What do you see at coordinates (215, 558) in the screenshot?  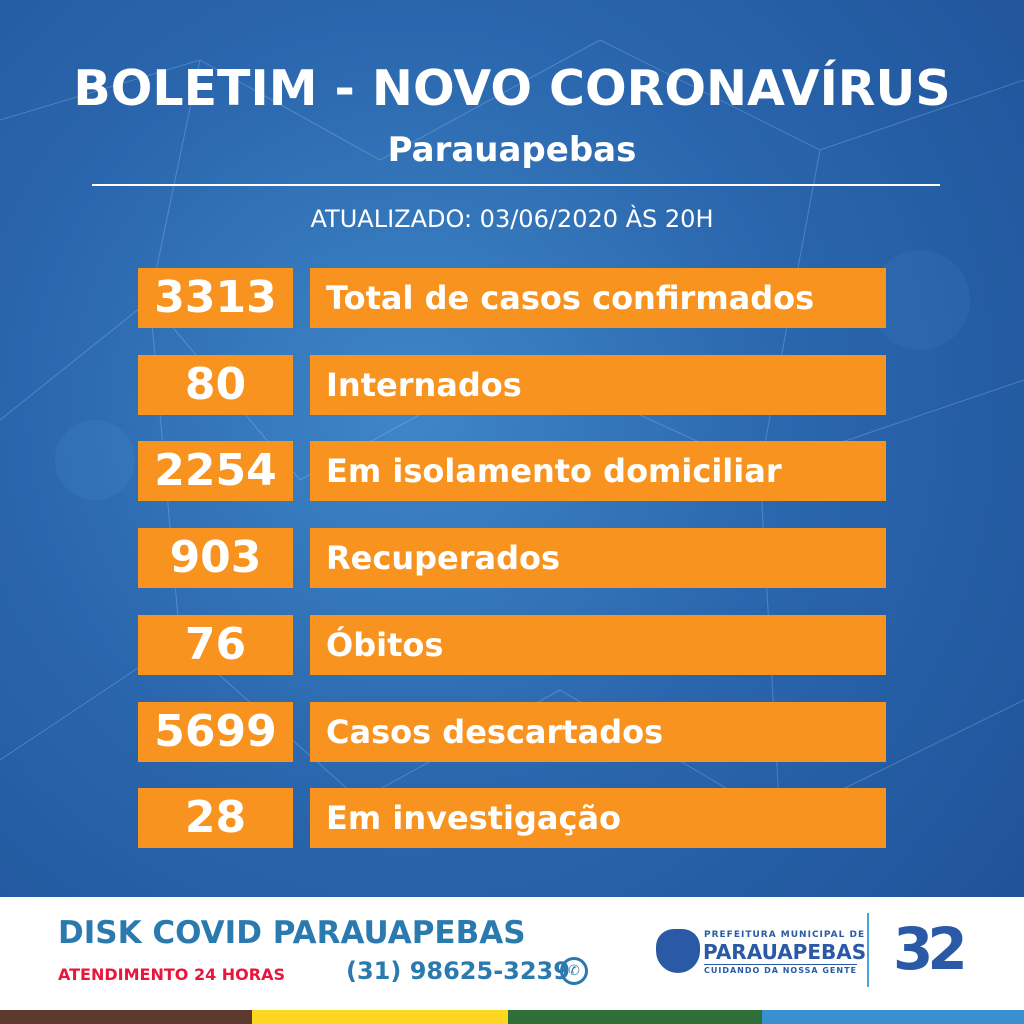 I see `stat-value: 903` at bounding box center [215, 558].